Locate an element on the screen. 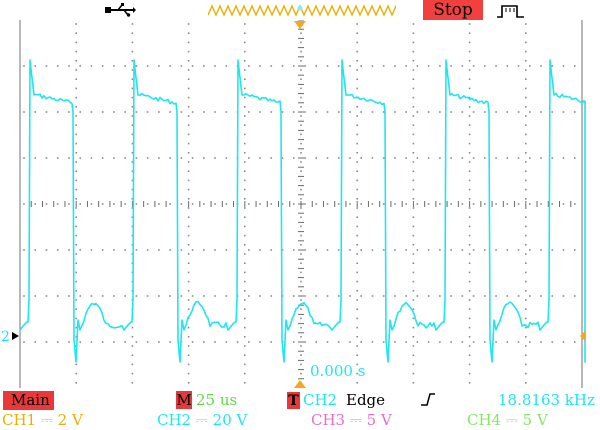  ch2-readout: CH2 ⎓ 20 V is located at coordinates (202, 420).